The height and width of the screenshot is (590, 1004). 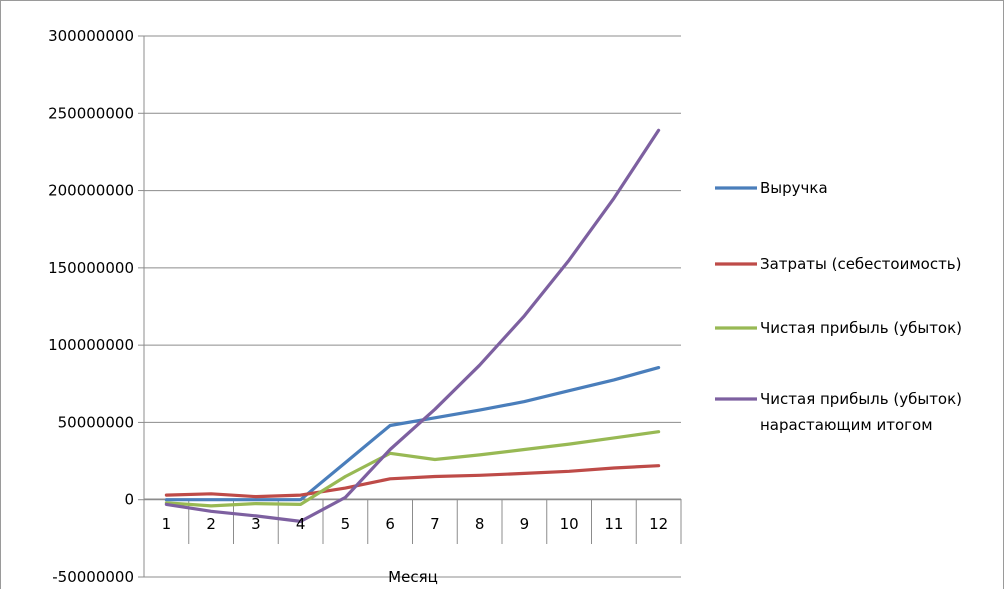 I want to click on x-tick-label: 8, so click(x=480, y=524).